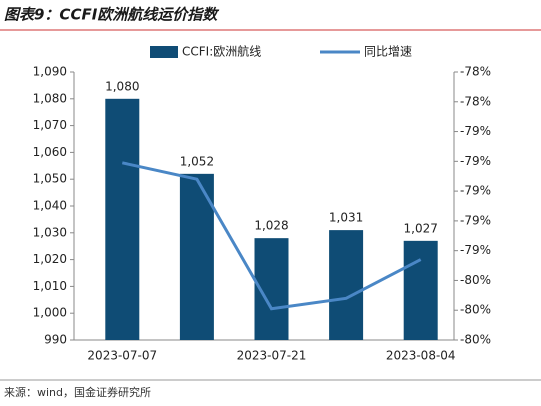 This screenshot has height=406, width=541. Describe the element at coordinates (272, 356) in the screenshot. I see `x-tick-label: 2023-07-21` at that location.